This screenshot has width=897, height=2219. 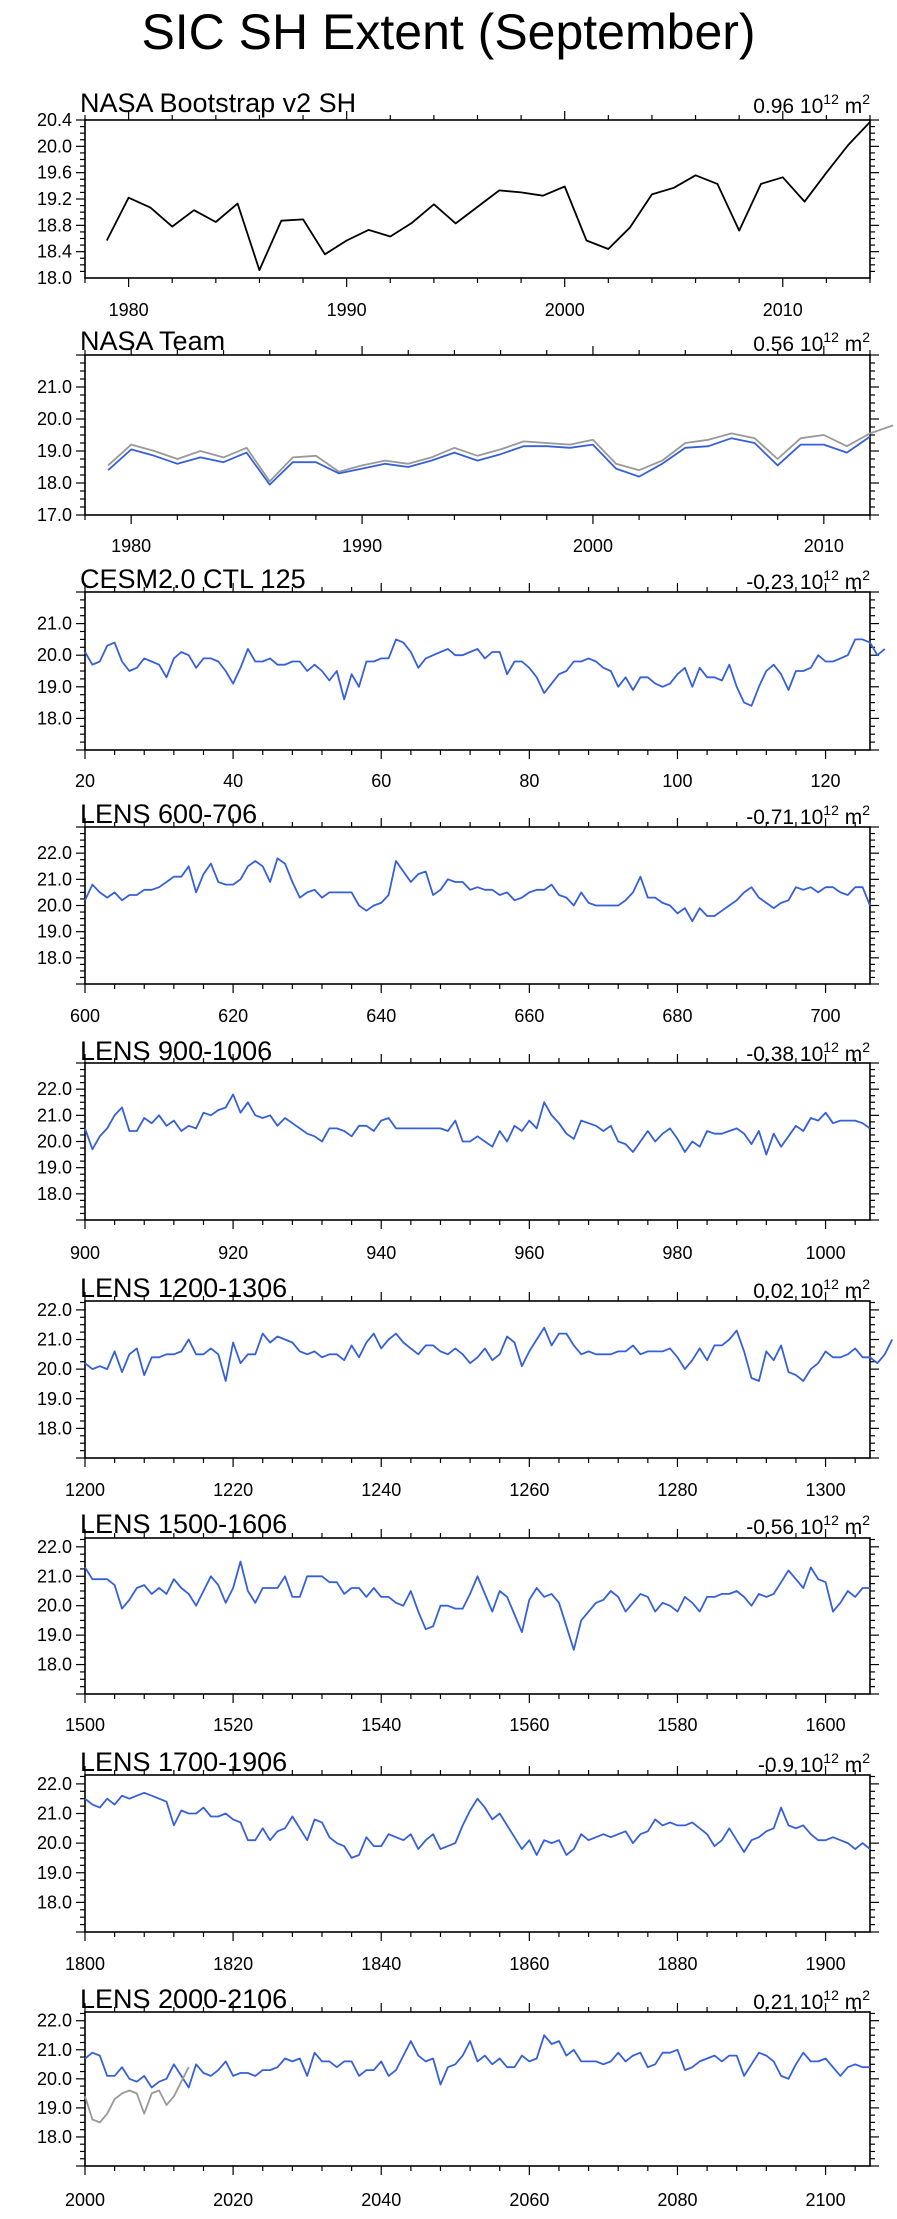 I want to click on x-tick-label: 20, so click(x=85, y=781).